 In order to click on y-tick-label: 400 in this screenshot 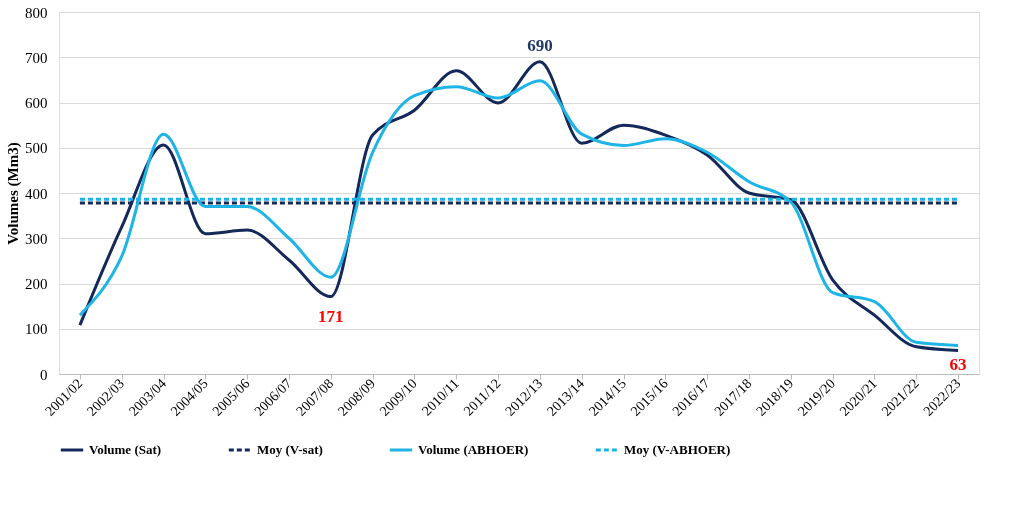, I will do `click(36, 193)`.